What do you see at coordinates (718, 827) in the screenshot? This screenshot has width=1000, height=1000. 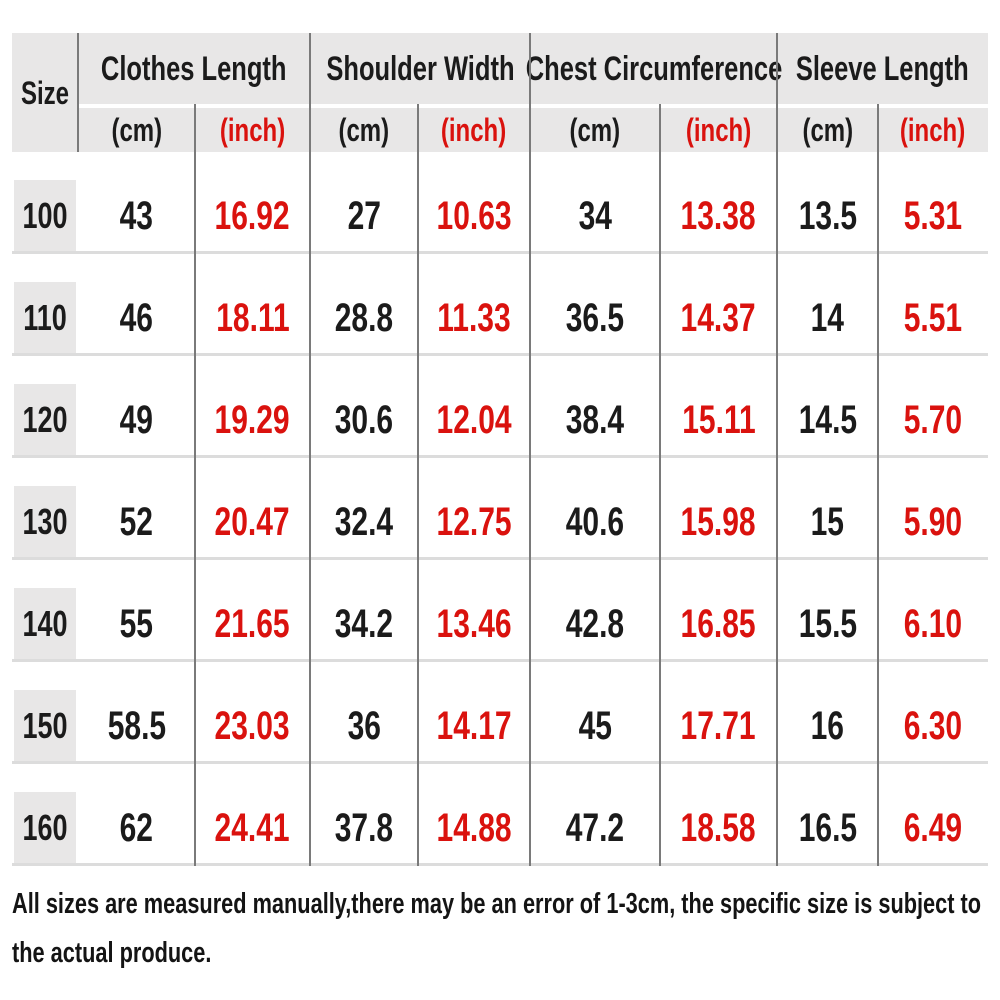 I see `value-cell: 18.58` at bounding box center [718, 827].